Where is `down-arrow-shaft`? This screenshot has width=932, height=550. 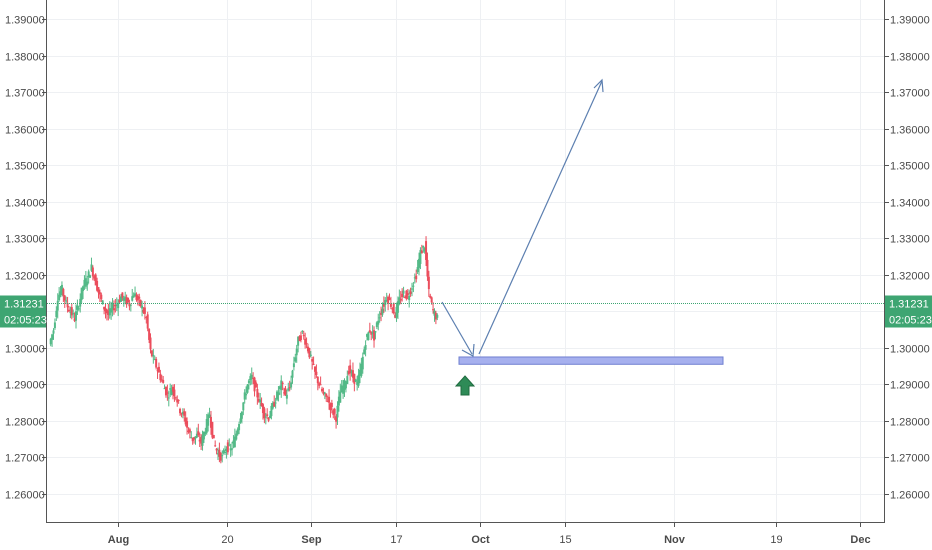 down-arrow-shaft is located at coordinates (457, 328).